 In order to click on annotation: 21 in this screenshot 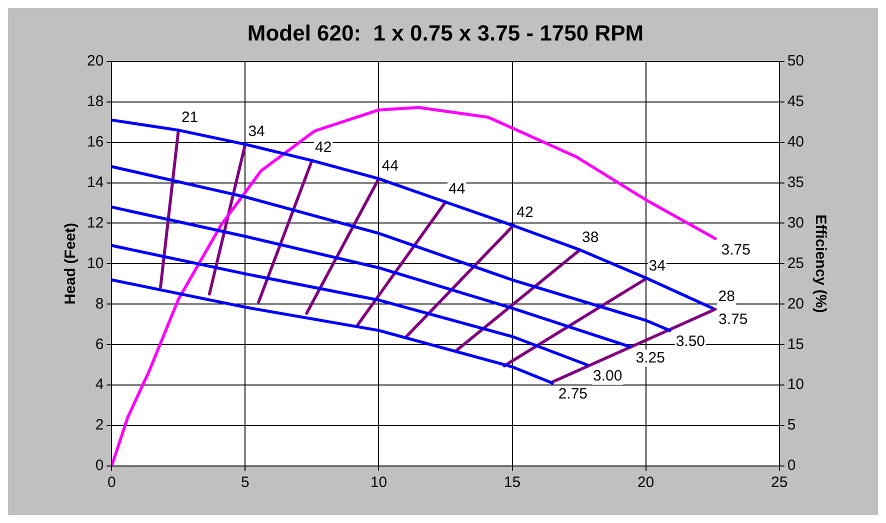, I will do `click(189, 117)`.